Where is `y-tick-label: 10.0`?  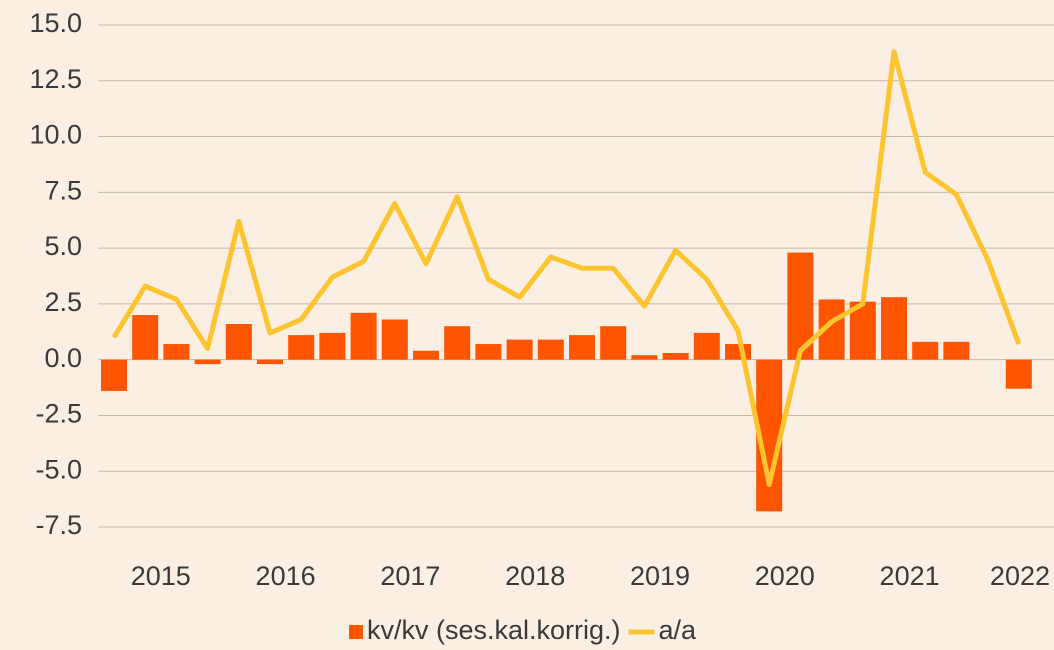 y-tick-label: 10.0 is located at coordinates (55, 135).